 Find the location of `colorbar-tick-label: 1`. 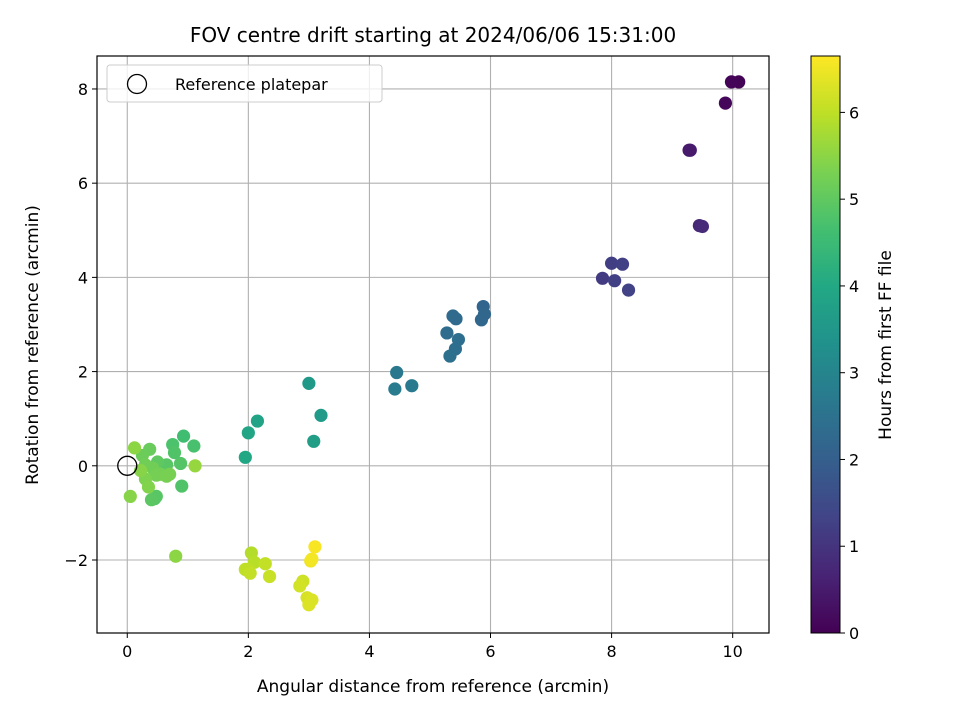

colorbar-tick-label: 1 is located at coordinates (854, 546).